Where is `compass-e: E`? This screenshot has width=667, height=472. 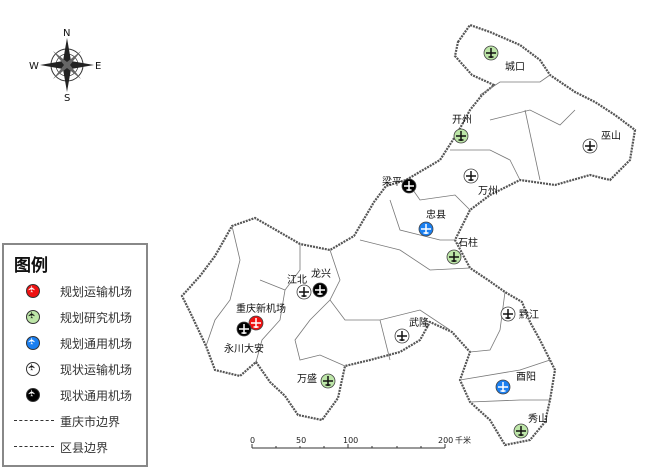
compass-e: E is located at coordinates (98, 66).